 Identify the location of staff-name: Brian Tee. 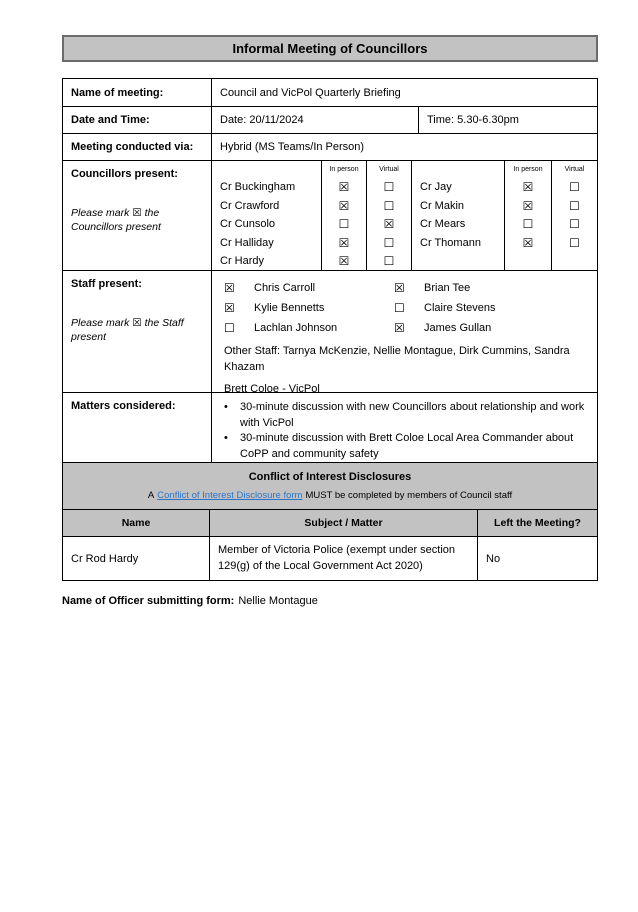
(447, 288).